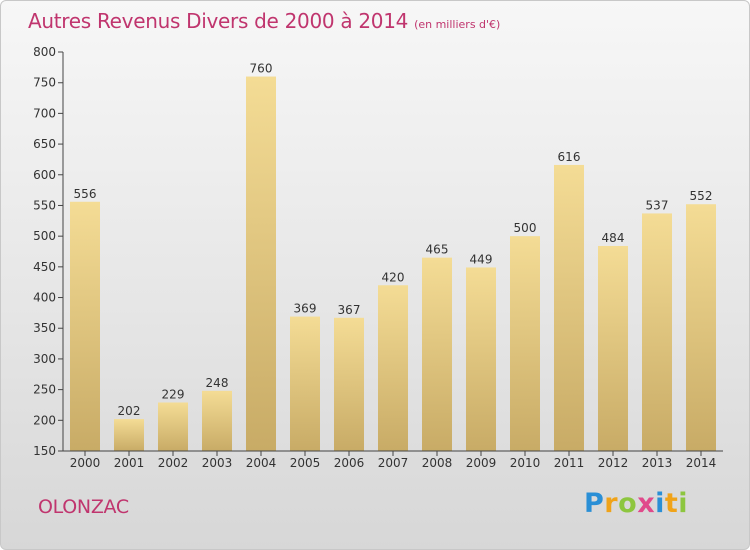 This screenshot has width=750, height=550. What do you see at coordinates (44, 205) in the screenshot?
I see `y-tick-label: 550` at bounding box center [44, 205].